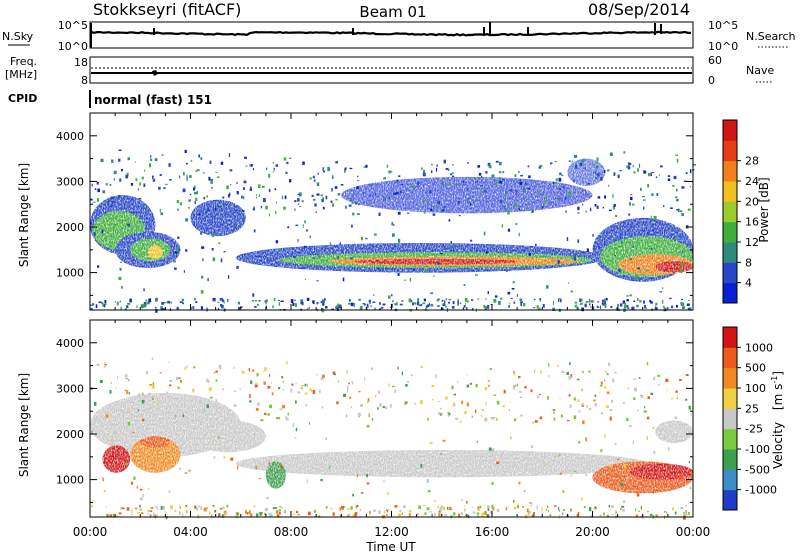 This screenshot has height=554, width=800. What do you see at coordinates (167, 9) in the screenshot?
I see `station-title: Stokkseyri (fitACF)` at bounding box center [167, 9].